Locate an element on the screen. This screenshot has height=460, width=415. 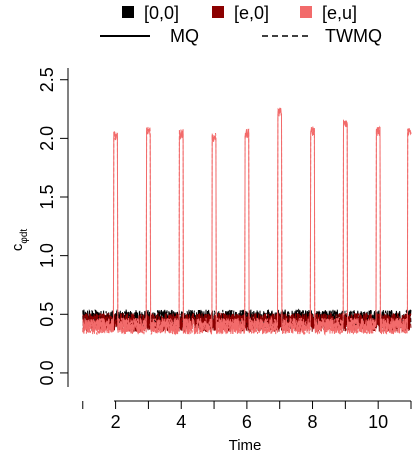
x-tick-label: 10 is located at coordinates (378, 422).